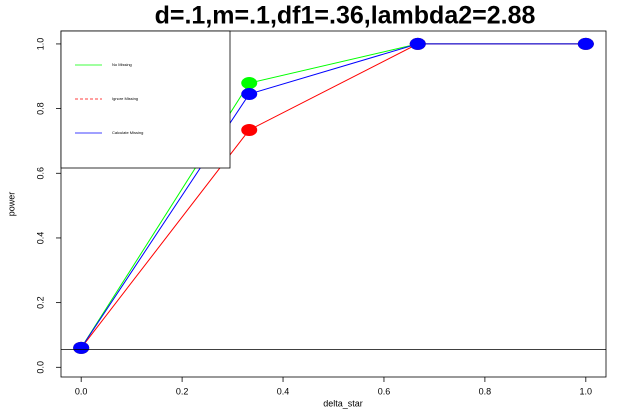 Image resolution: width=637 pixels, height=415 pixels. Describe the element at coordinates (40, 367) in the screenshot. I see `y-tick-label: 0.0` at that location.